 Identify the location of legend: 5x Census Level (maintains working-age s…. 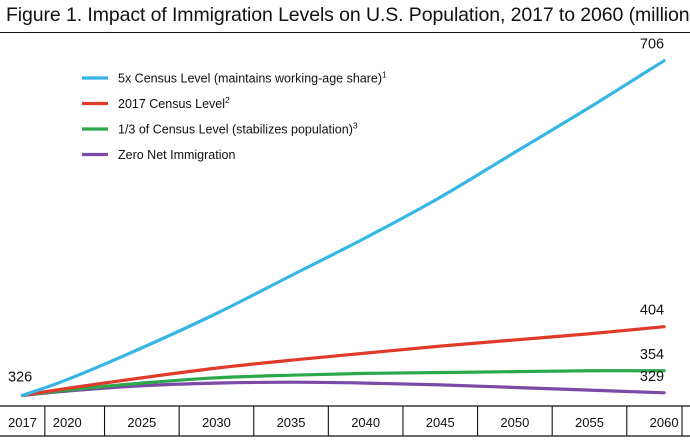
(234, 116).